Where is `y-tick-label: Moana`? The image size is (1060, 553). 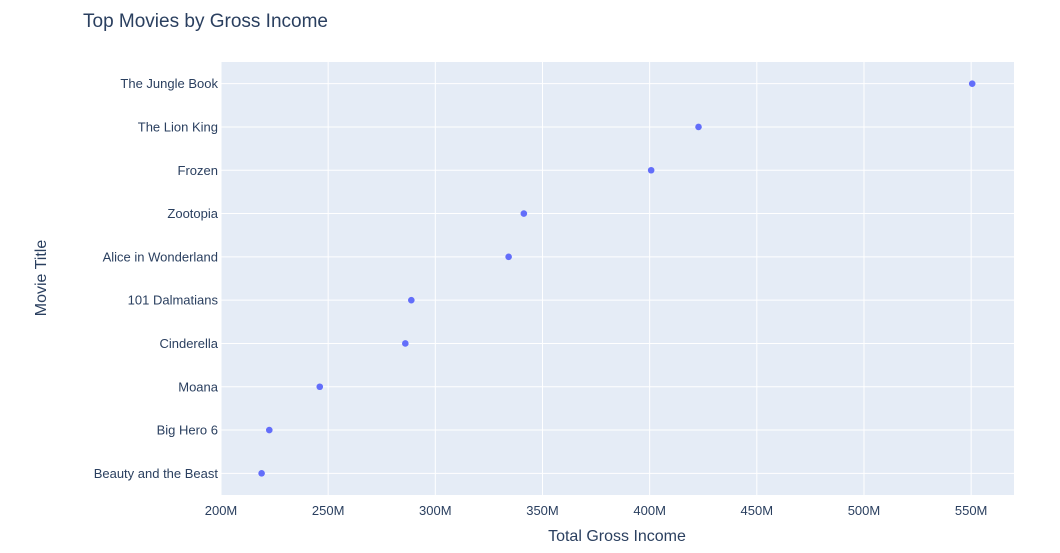
y-tick-label: Moana is located at coordinates (198, 386).